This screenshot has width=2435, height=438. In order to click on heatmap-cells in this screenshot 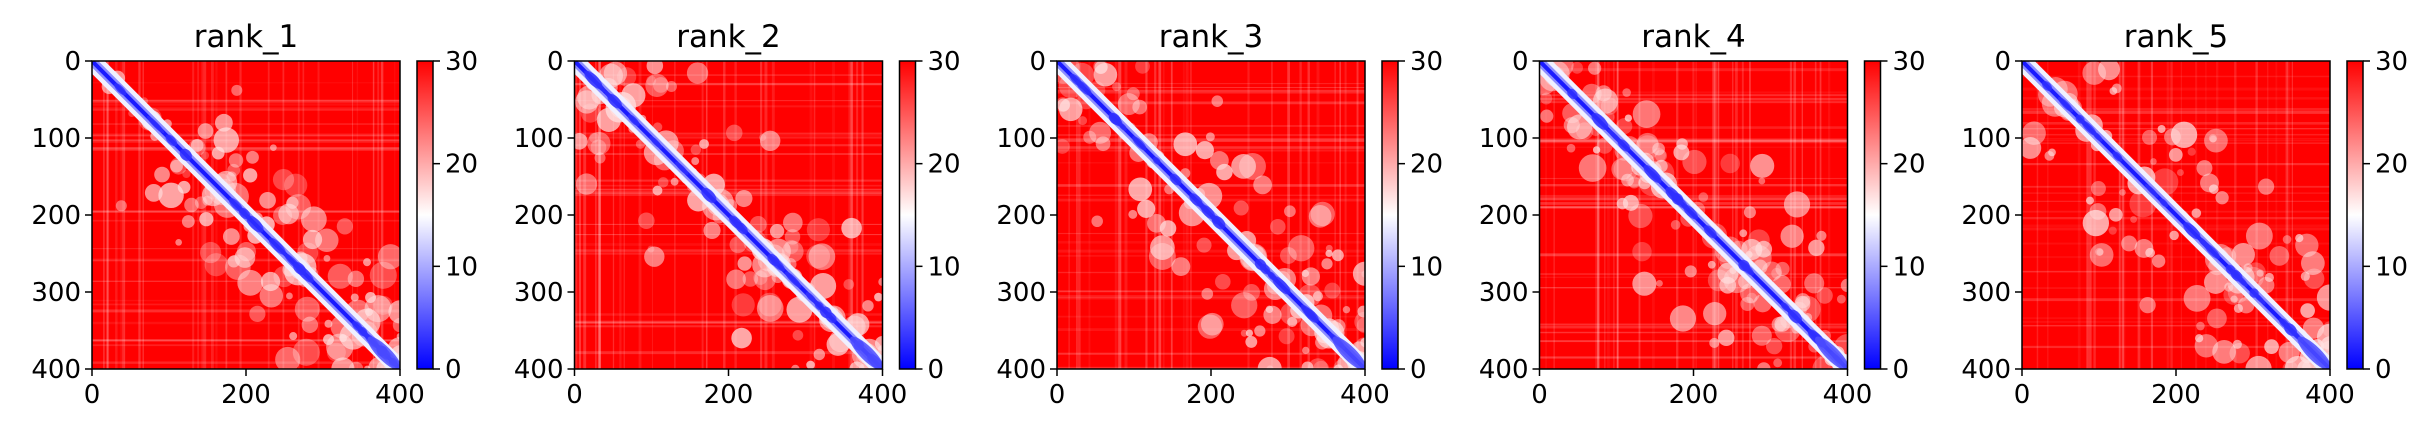, I will do `click(728, 215)`.